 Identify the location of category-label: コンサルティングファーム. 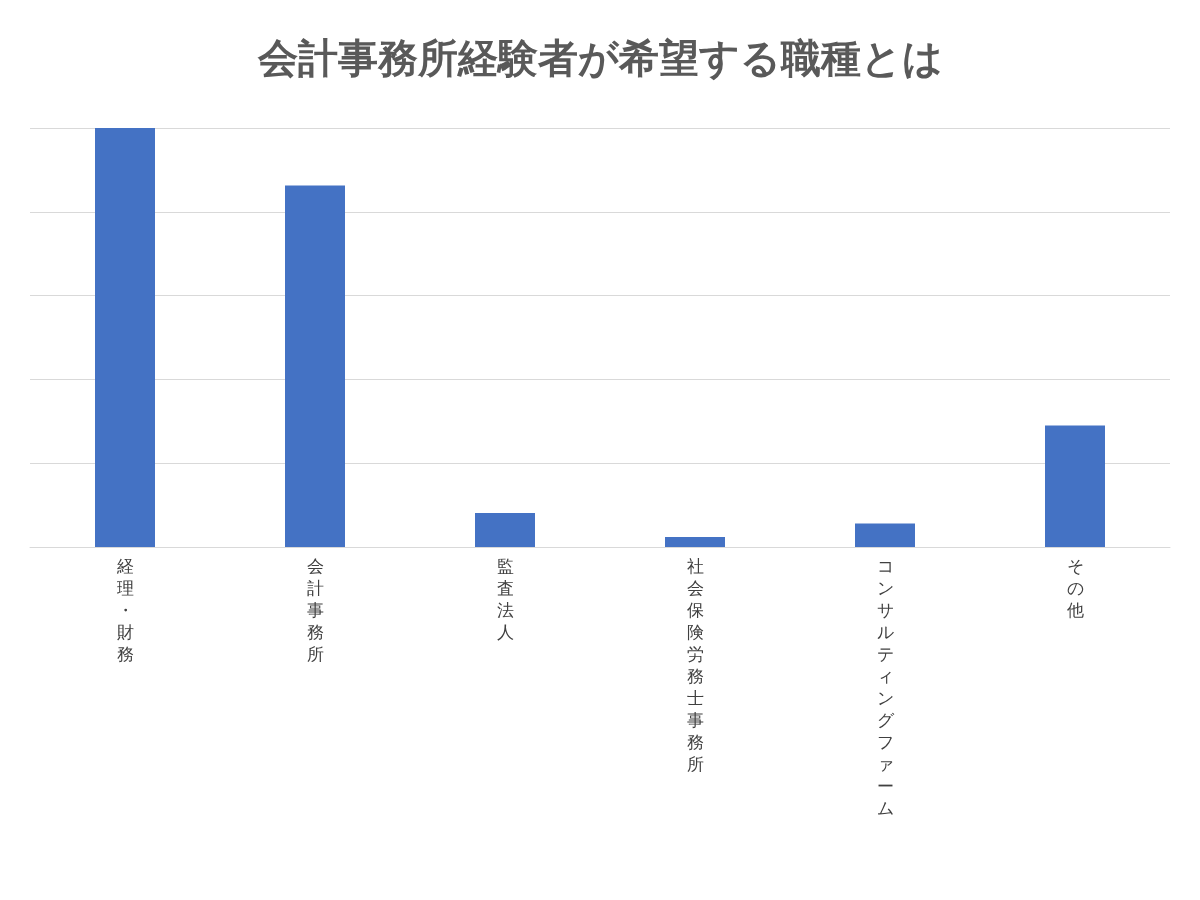
(885, 687).